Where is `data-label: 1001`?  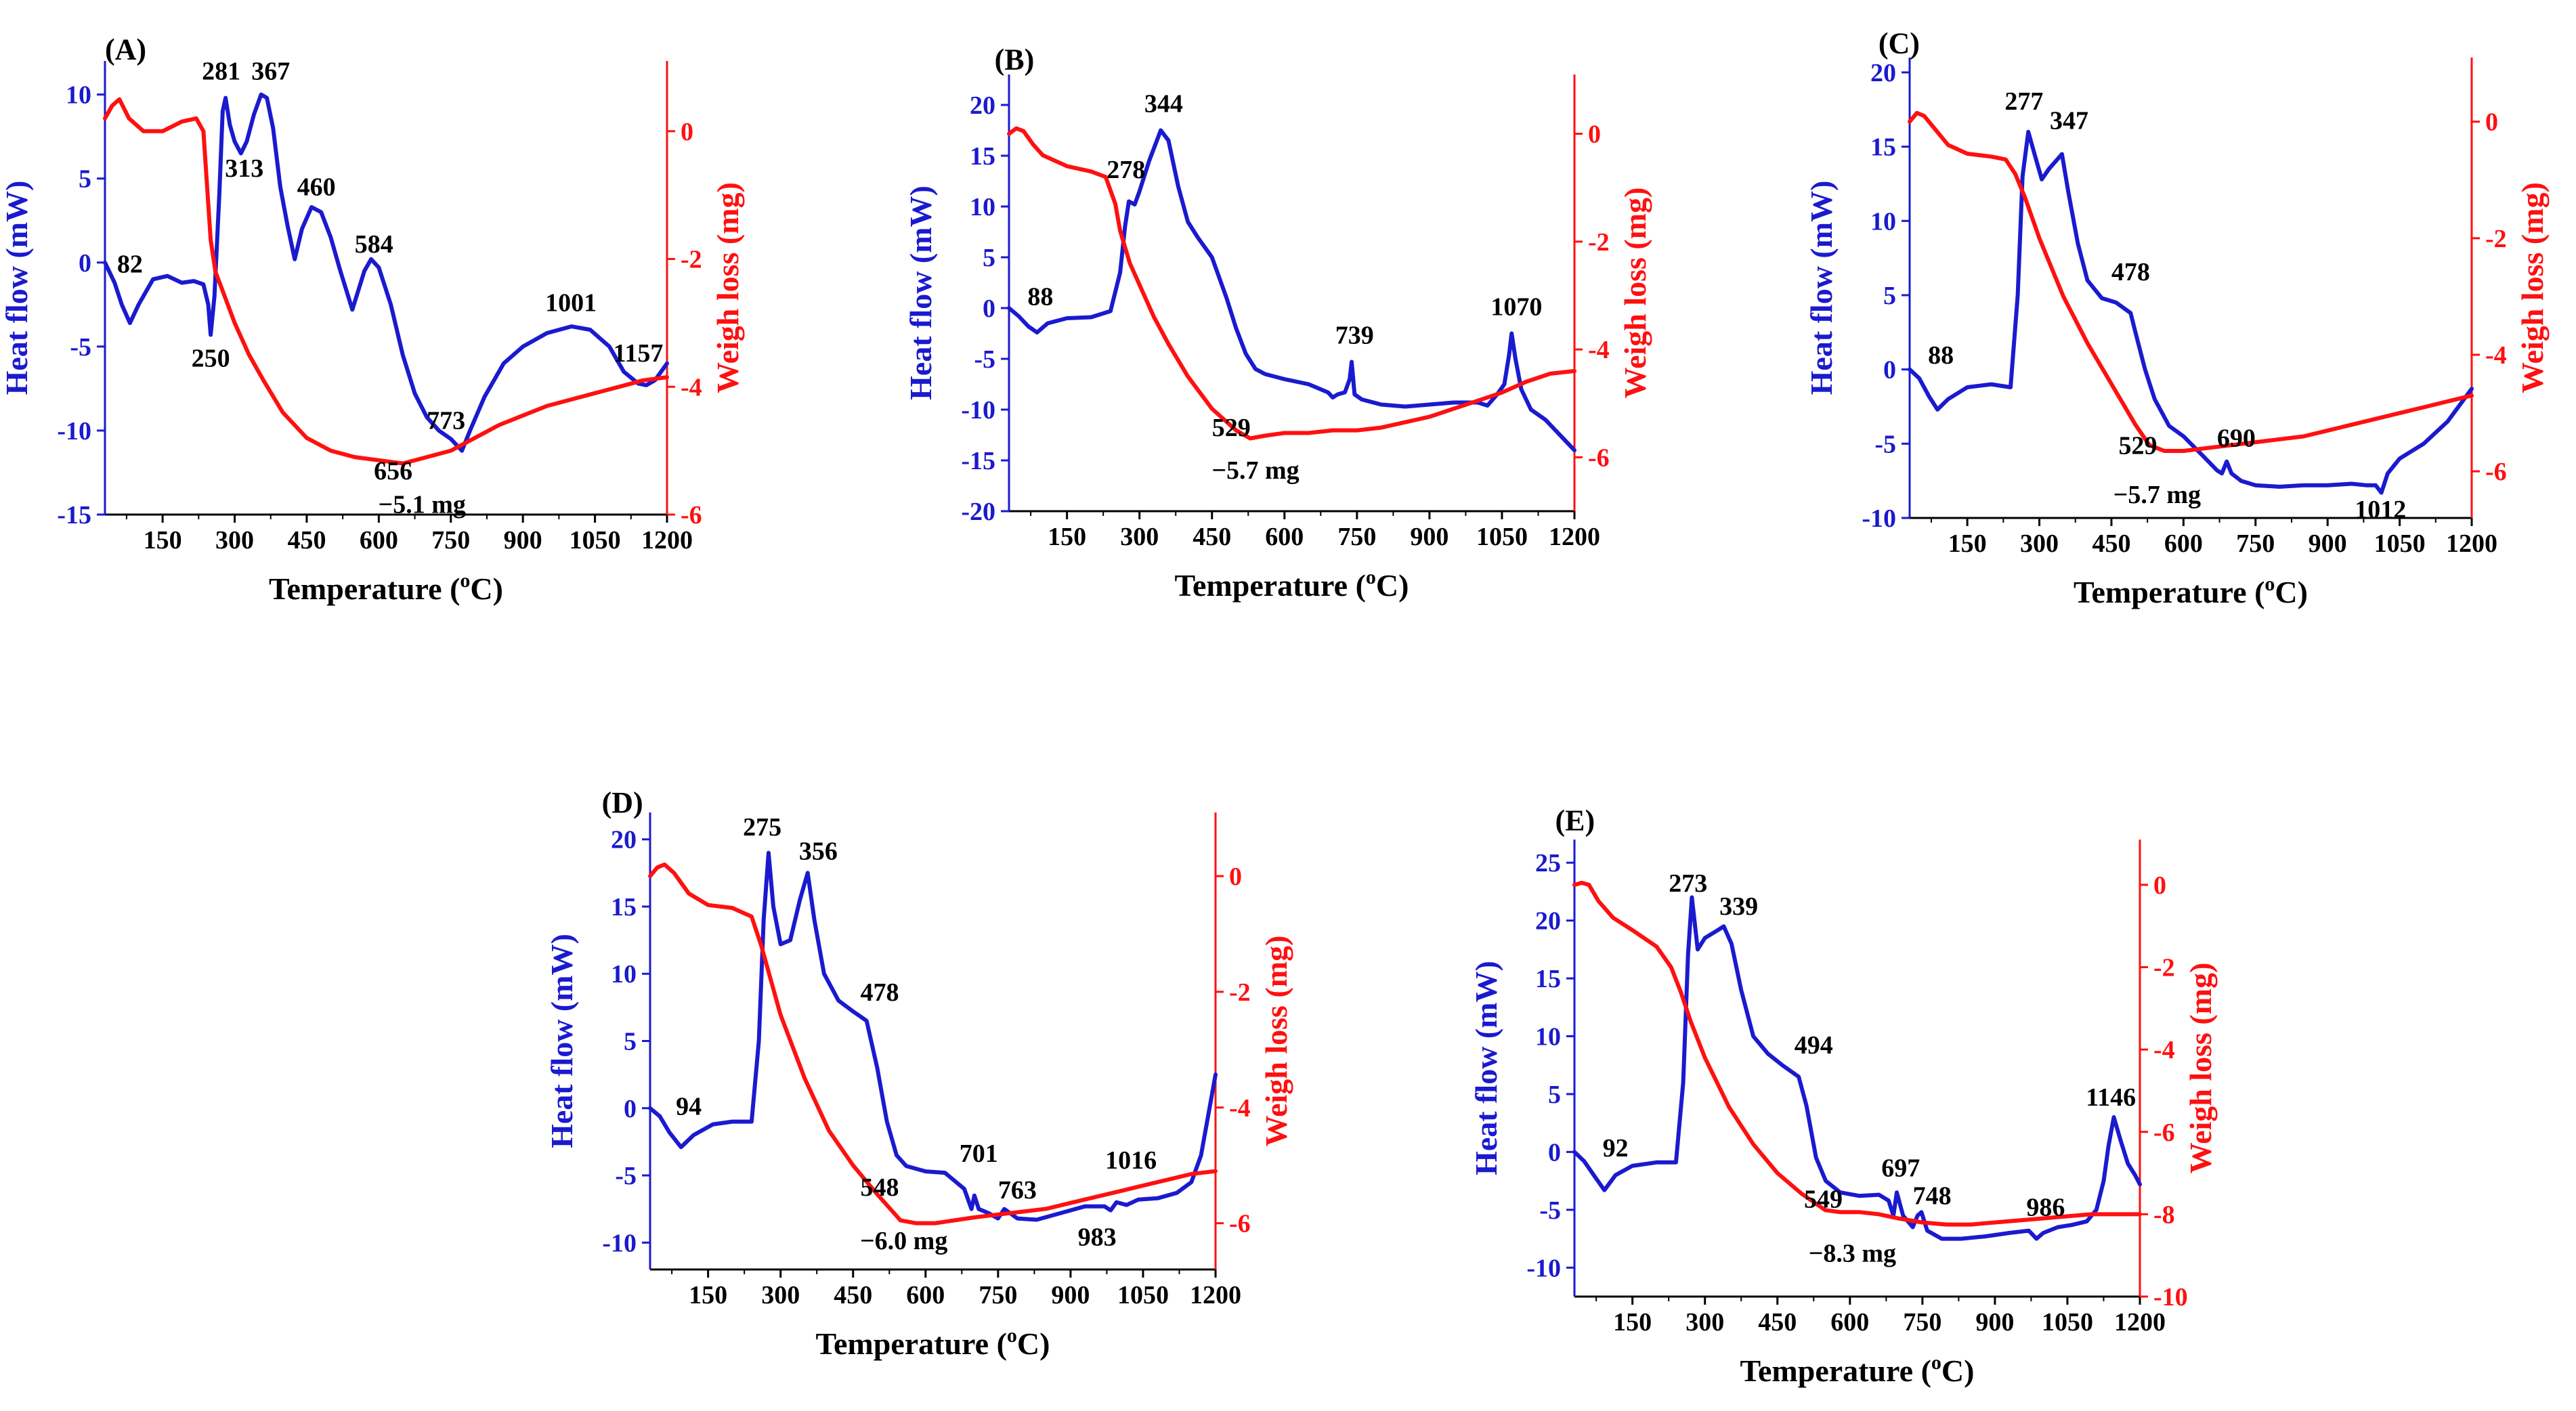 data-label: 1001 is located at coordinates (571, 303).